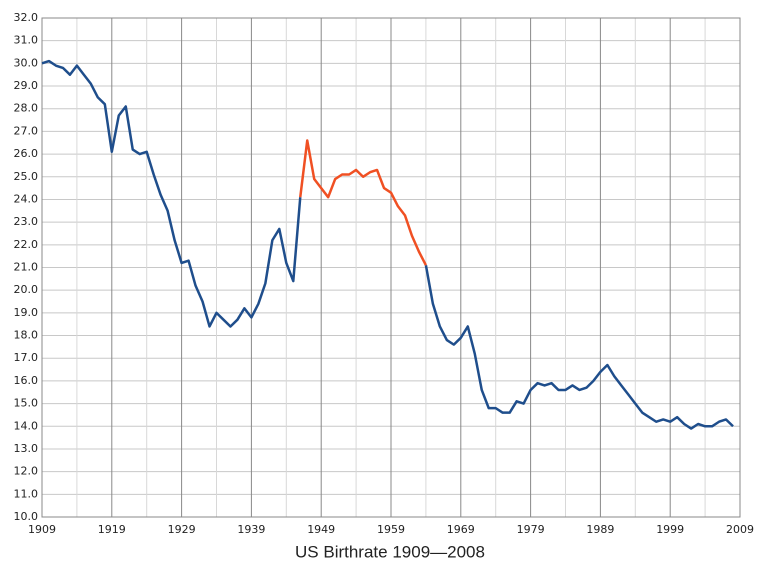  What do you see at coordinates (363, 202) in the screenshot?
I see `series-line` at bounding box center [363, 202].